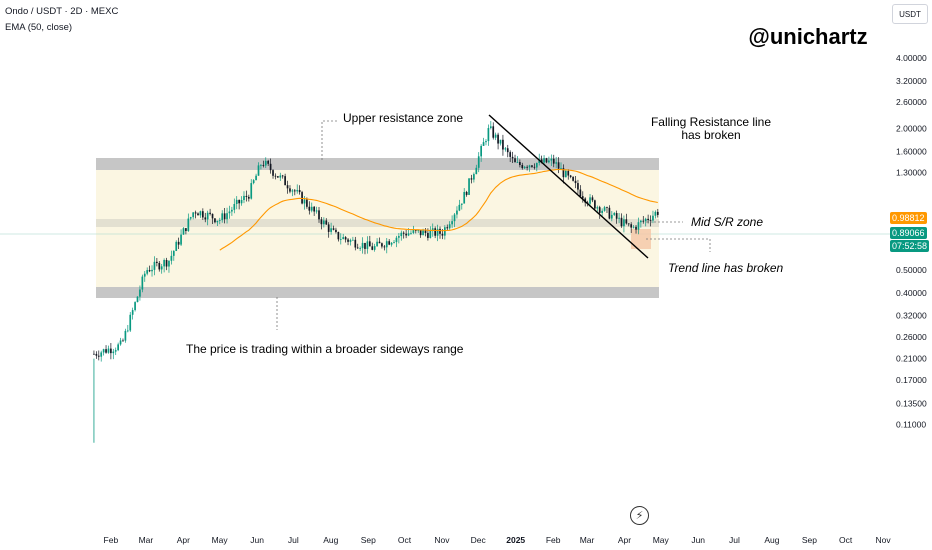 The image size is (932, 550). Describe the element at coordinates (911, 337) in the screenshot. I see `price-tick-label: 0.26000` at that location.